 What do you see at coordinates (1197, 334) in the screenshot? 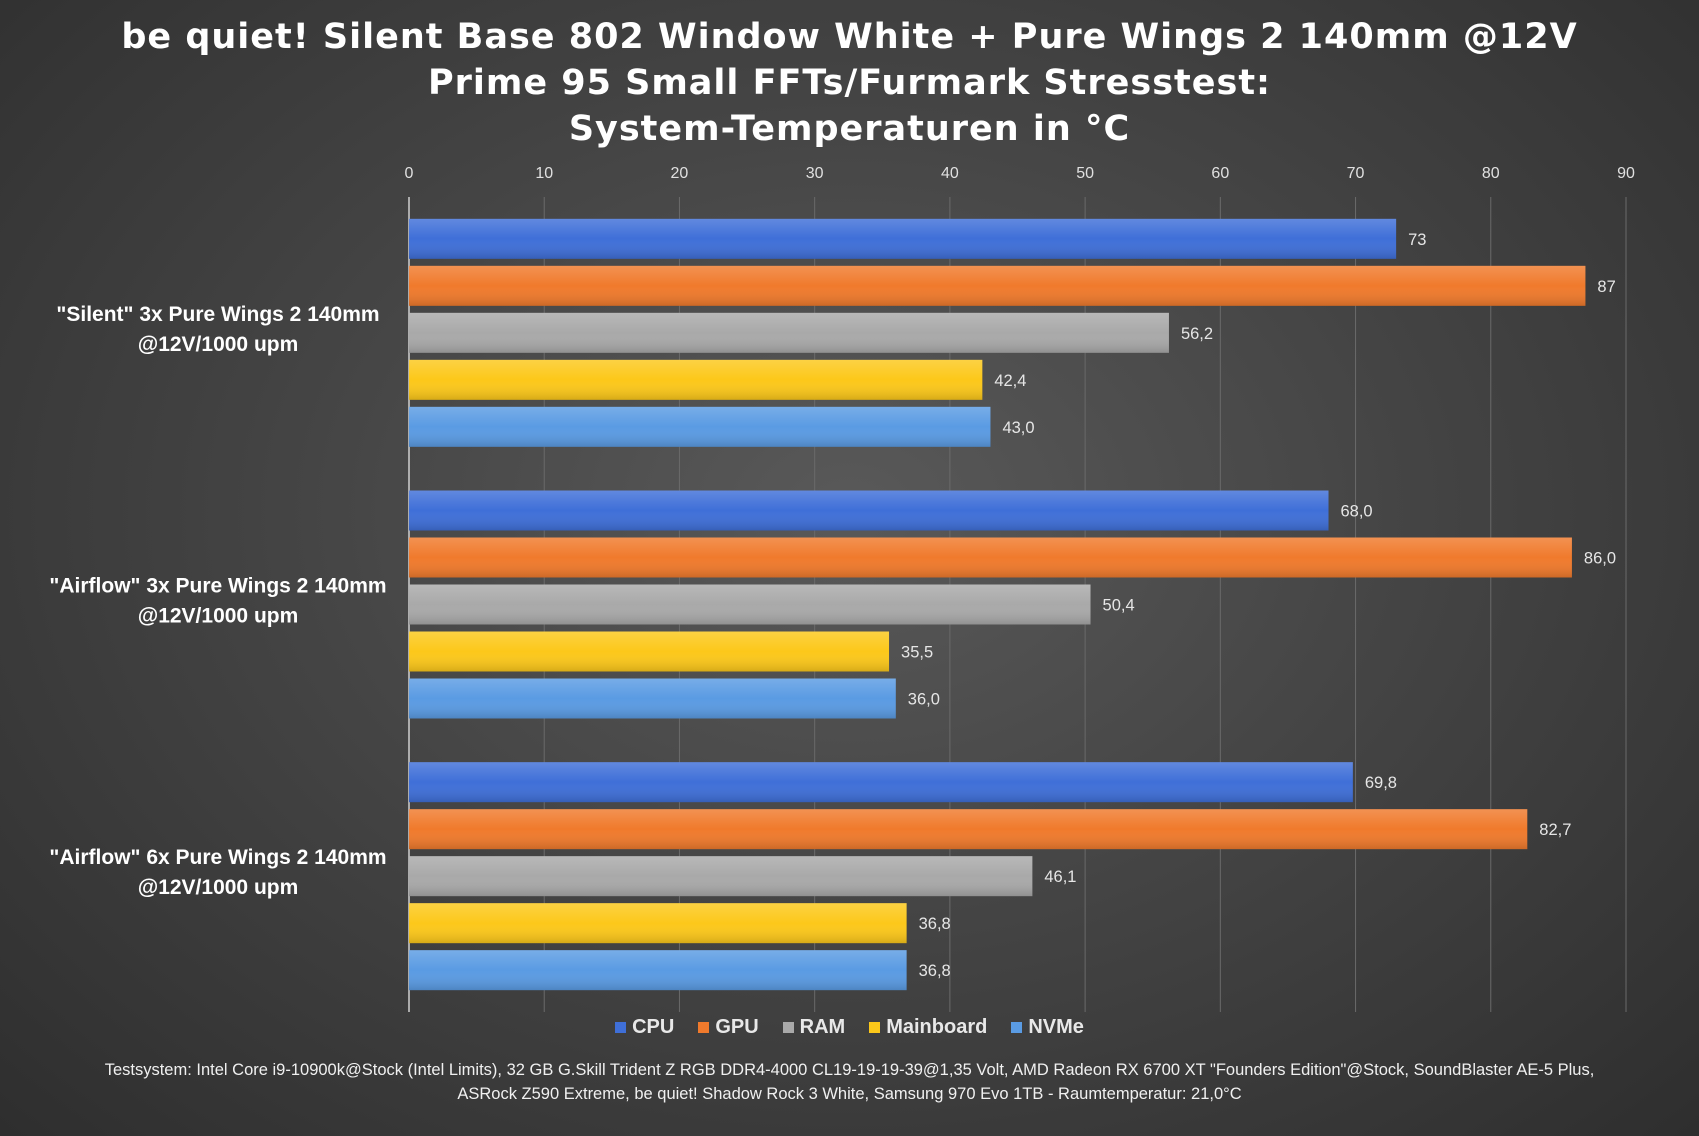
I see `data-label: 56,2` at bounding box center [1197, 334].